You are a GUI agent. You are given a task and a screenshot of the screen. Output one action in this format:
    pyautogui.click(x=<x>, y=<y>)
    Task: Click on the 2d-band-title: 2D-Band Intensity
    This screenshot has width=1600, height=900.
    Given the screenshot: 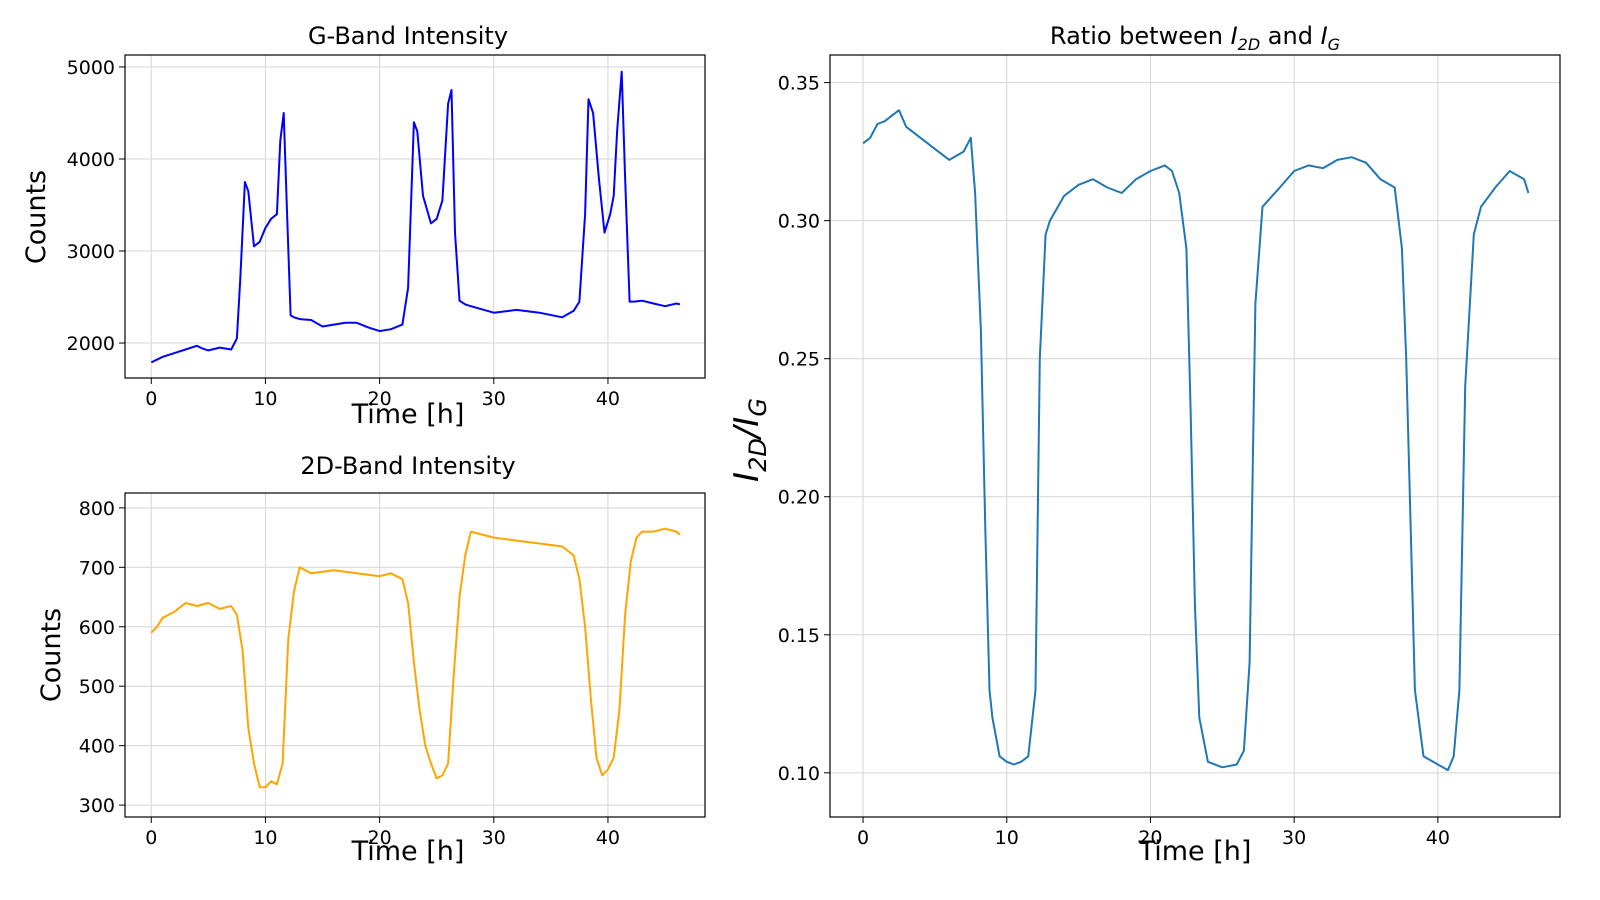 What is the action you would take?
    pyautogui.click(x=407, y=466)
    